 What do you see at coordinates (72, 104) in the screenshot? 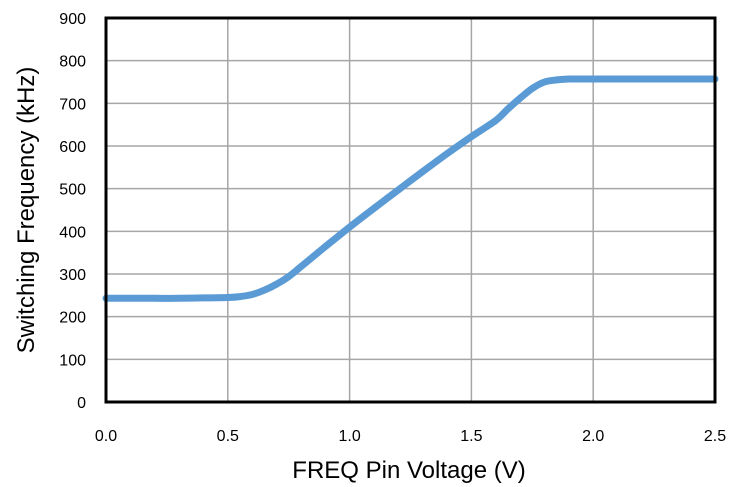
I see `y-tick-label: 700` at bounding box center [72, 104].